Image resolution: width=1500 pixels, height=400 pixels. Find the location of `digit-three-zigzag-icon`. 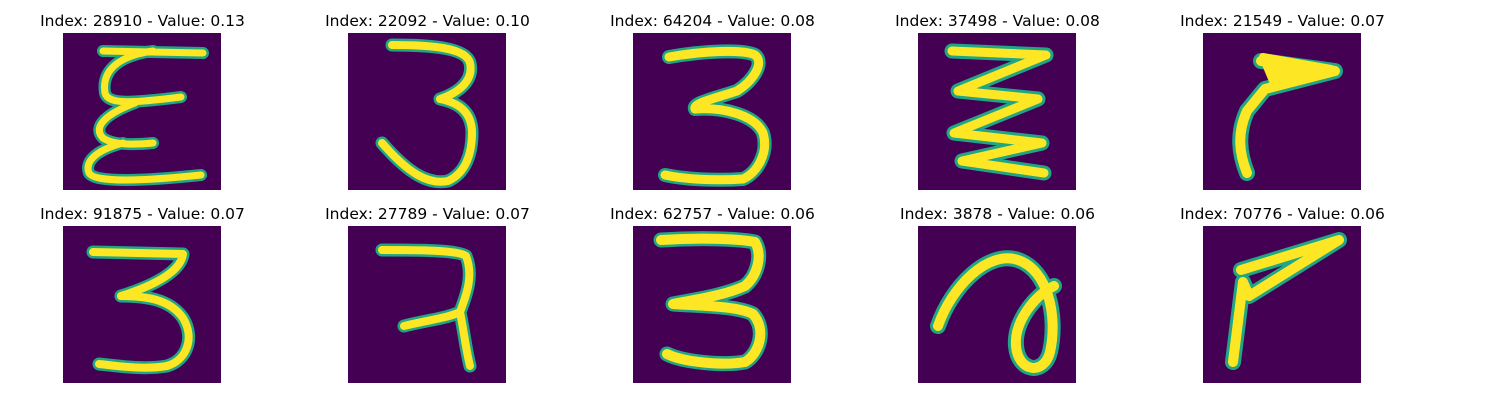

digit-three-zigzag-icon is located at coordinates (997, 111).